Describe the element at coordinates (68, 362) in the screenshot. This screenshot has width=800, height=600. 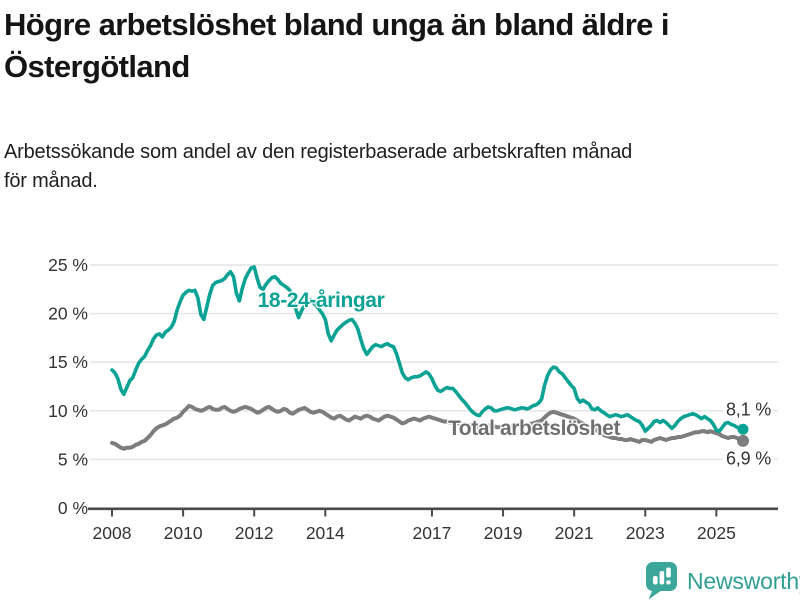
I see `y-axis-tick-label: 15 %` at that location.